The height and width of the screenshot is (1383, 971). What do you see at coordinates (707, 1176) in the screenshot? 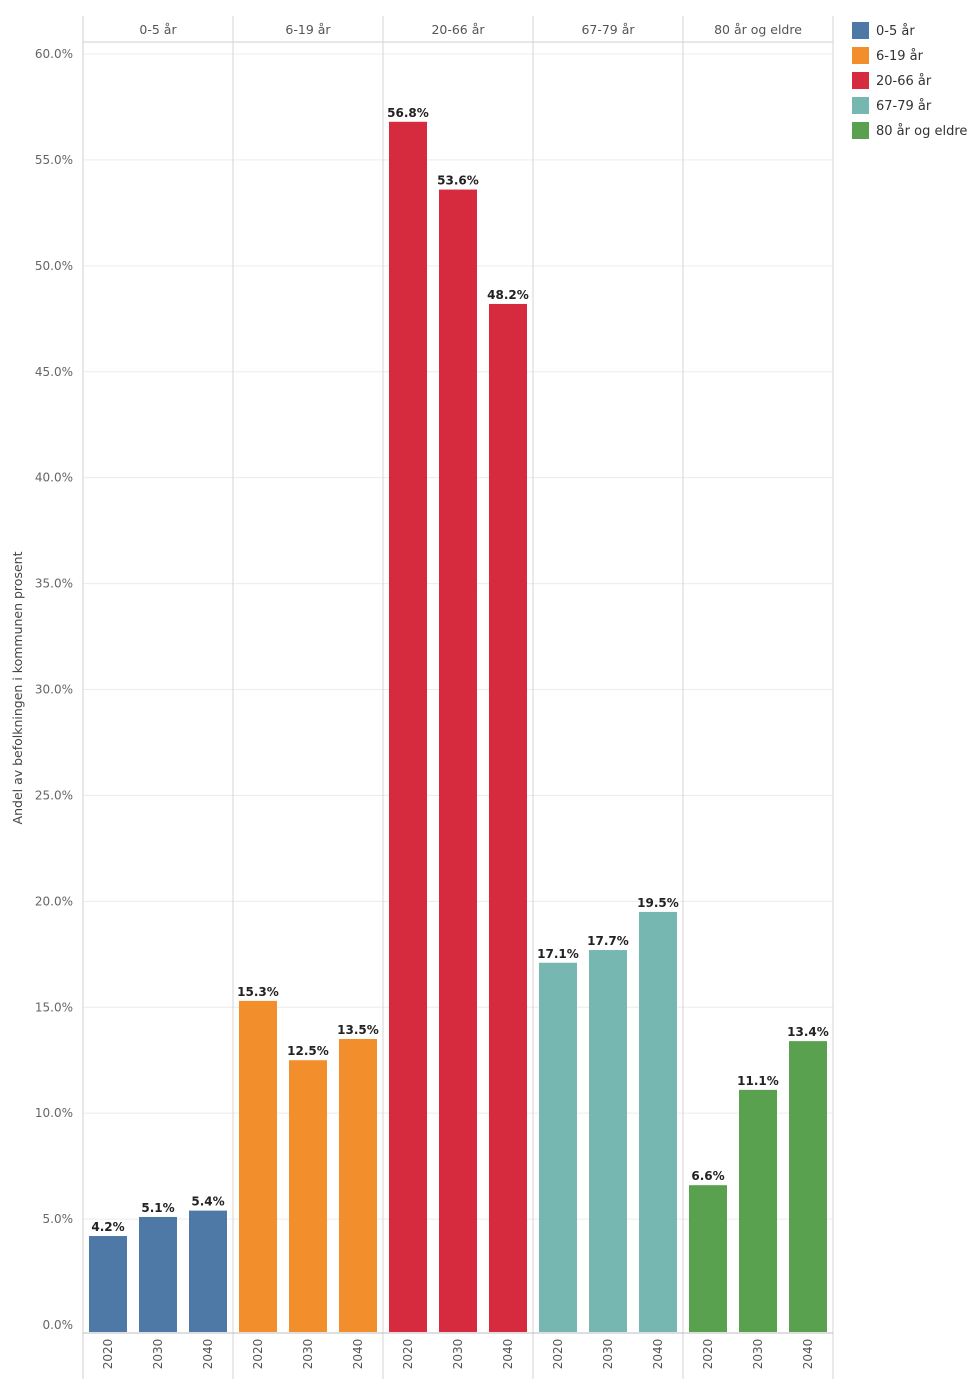
I see `data-label: 6.6%` at bounding box center [707, 1176].